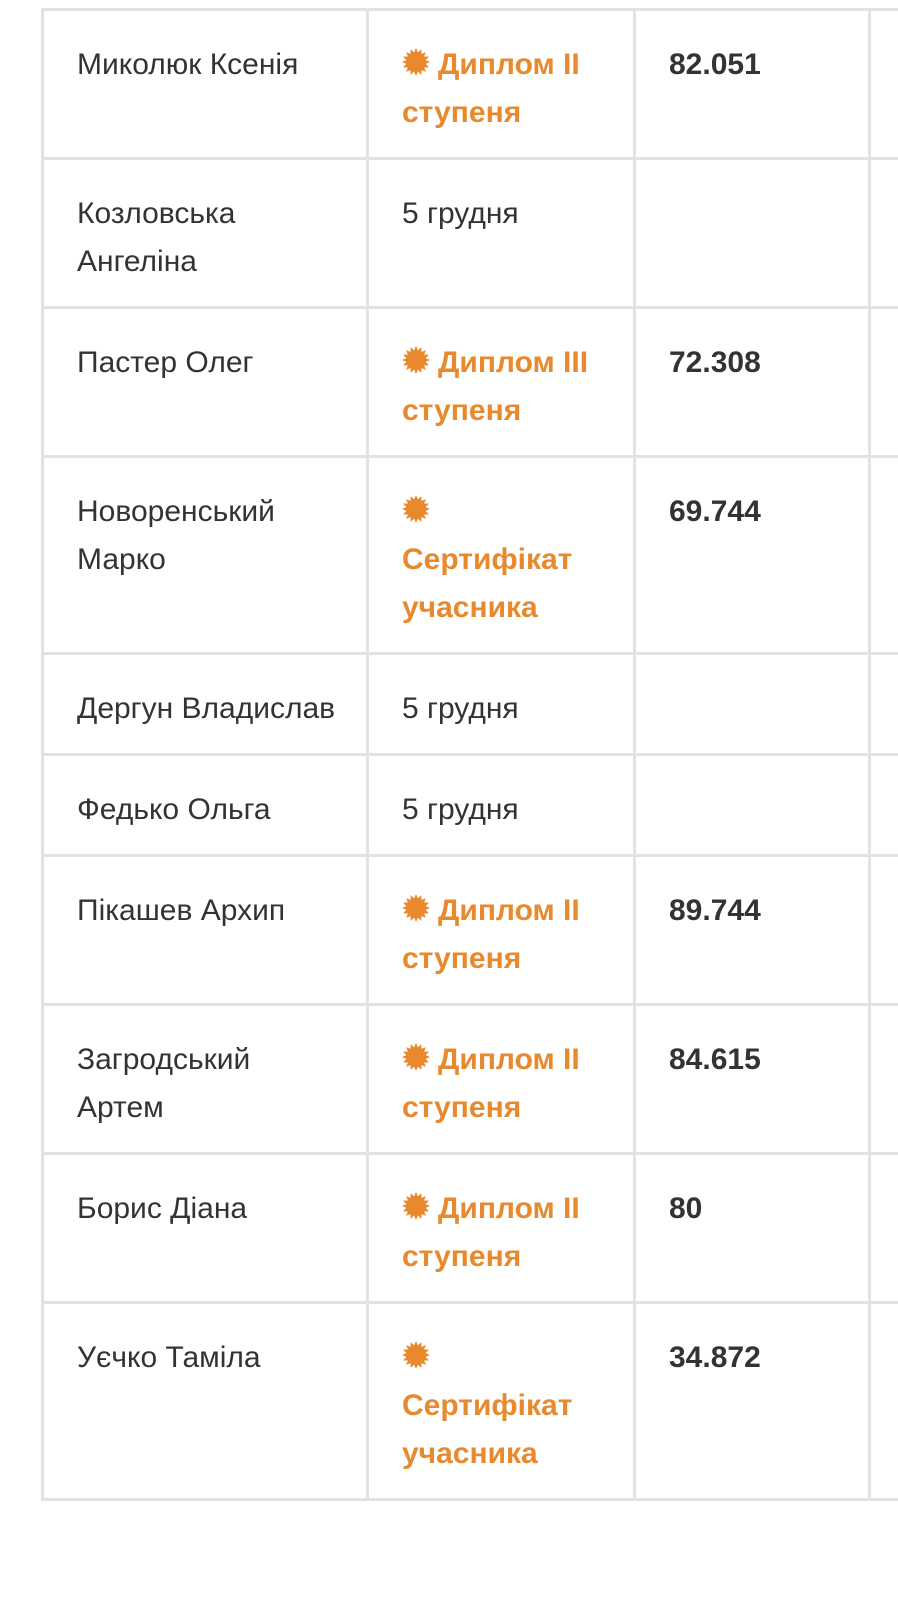 This screenshot has width=898, height=1600. I want to click on table-row: Пастер Олег Диплом ІІІ ступеня 72.308, so click(469, 382).